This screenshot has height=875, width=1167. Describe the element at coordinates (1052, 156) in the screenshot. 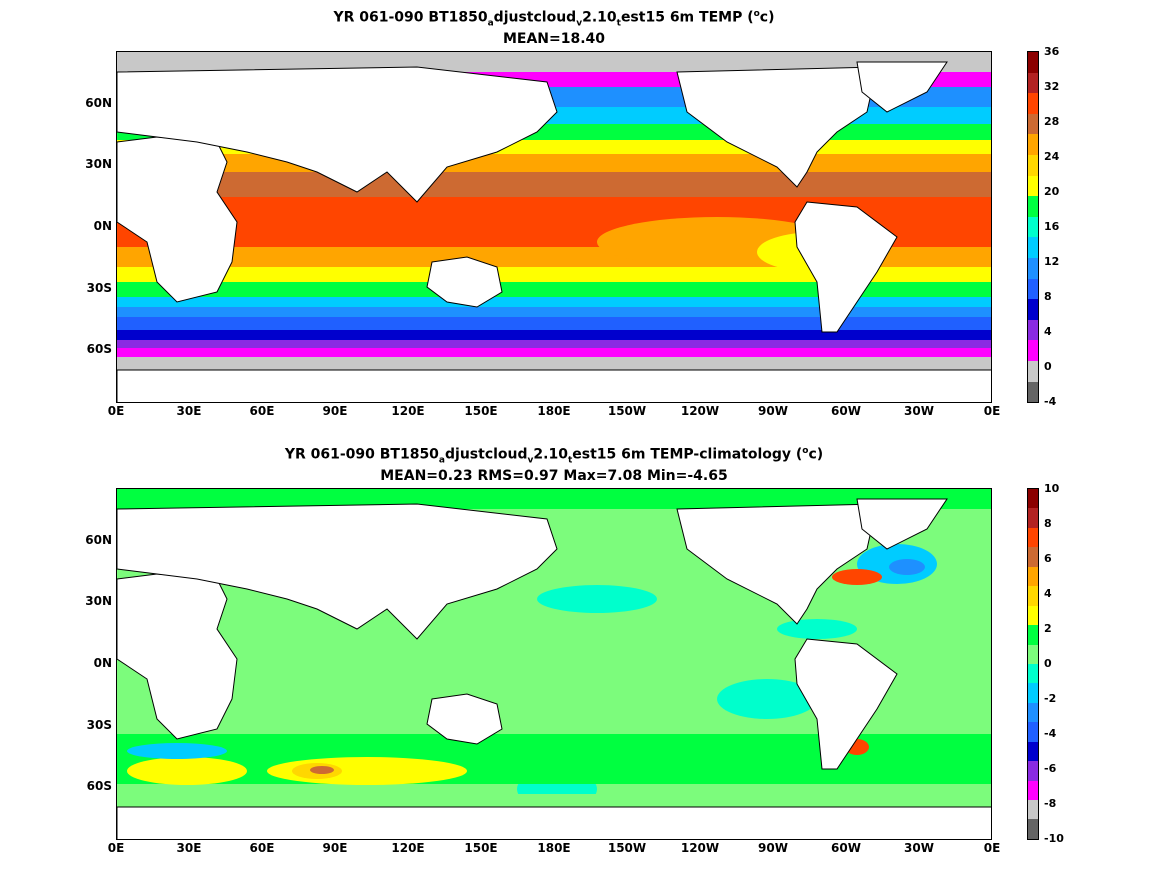

I see `top-colorbar-tick: 24` at that location.